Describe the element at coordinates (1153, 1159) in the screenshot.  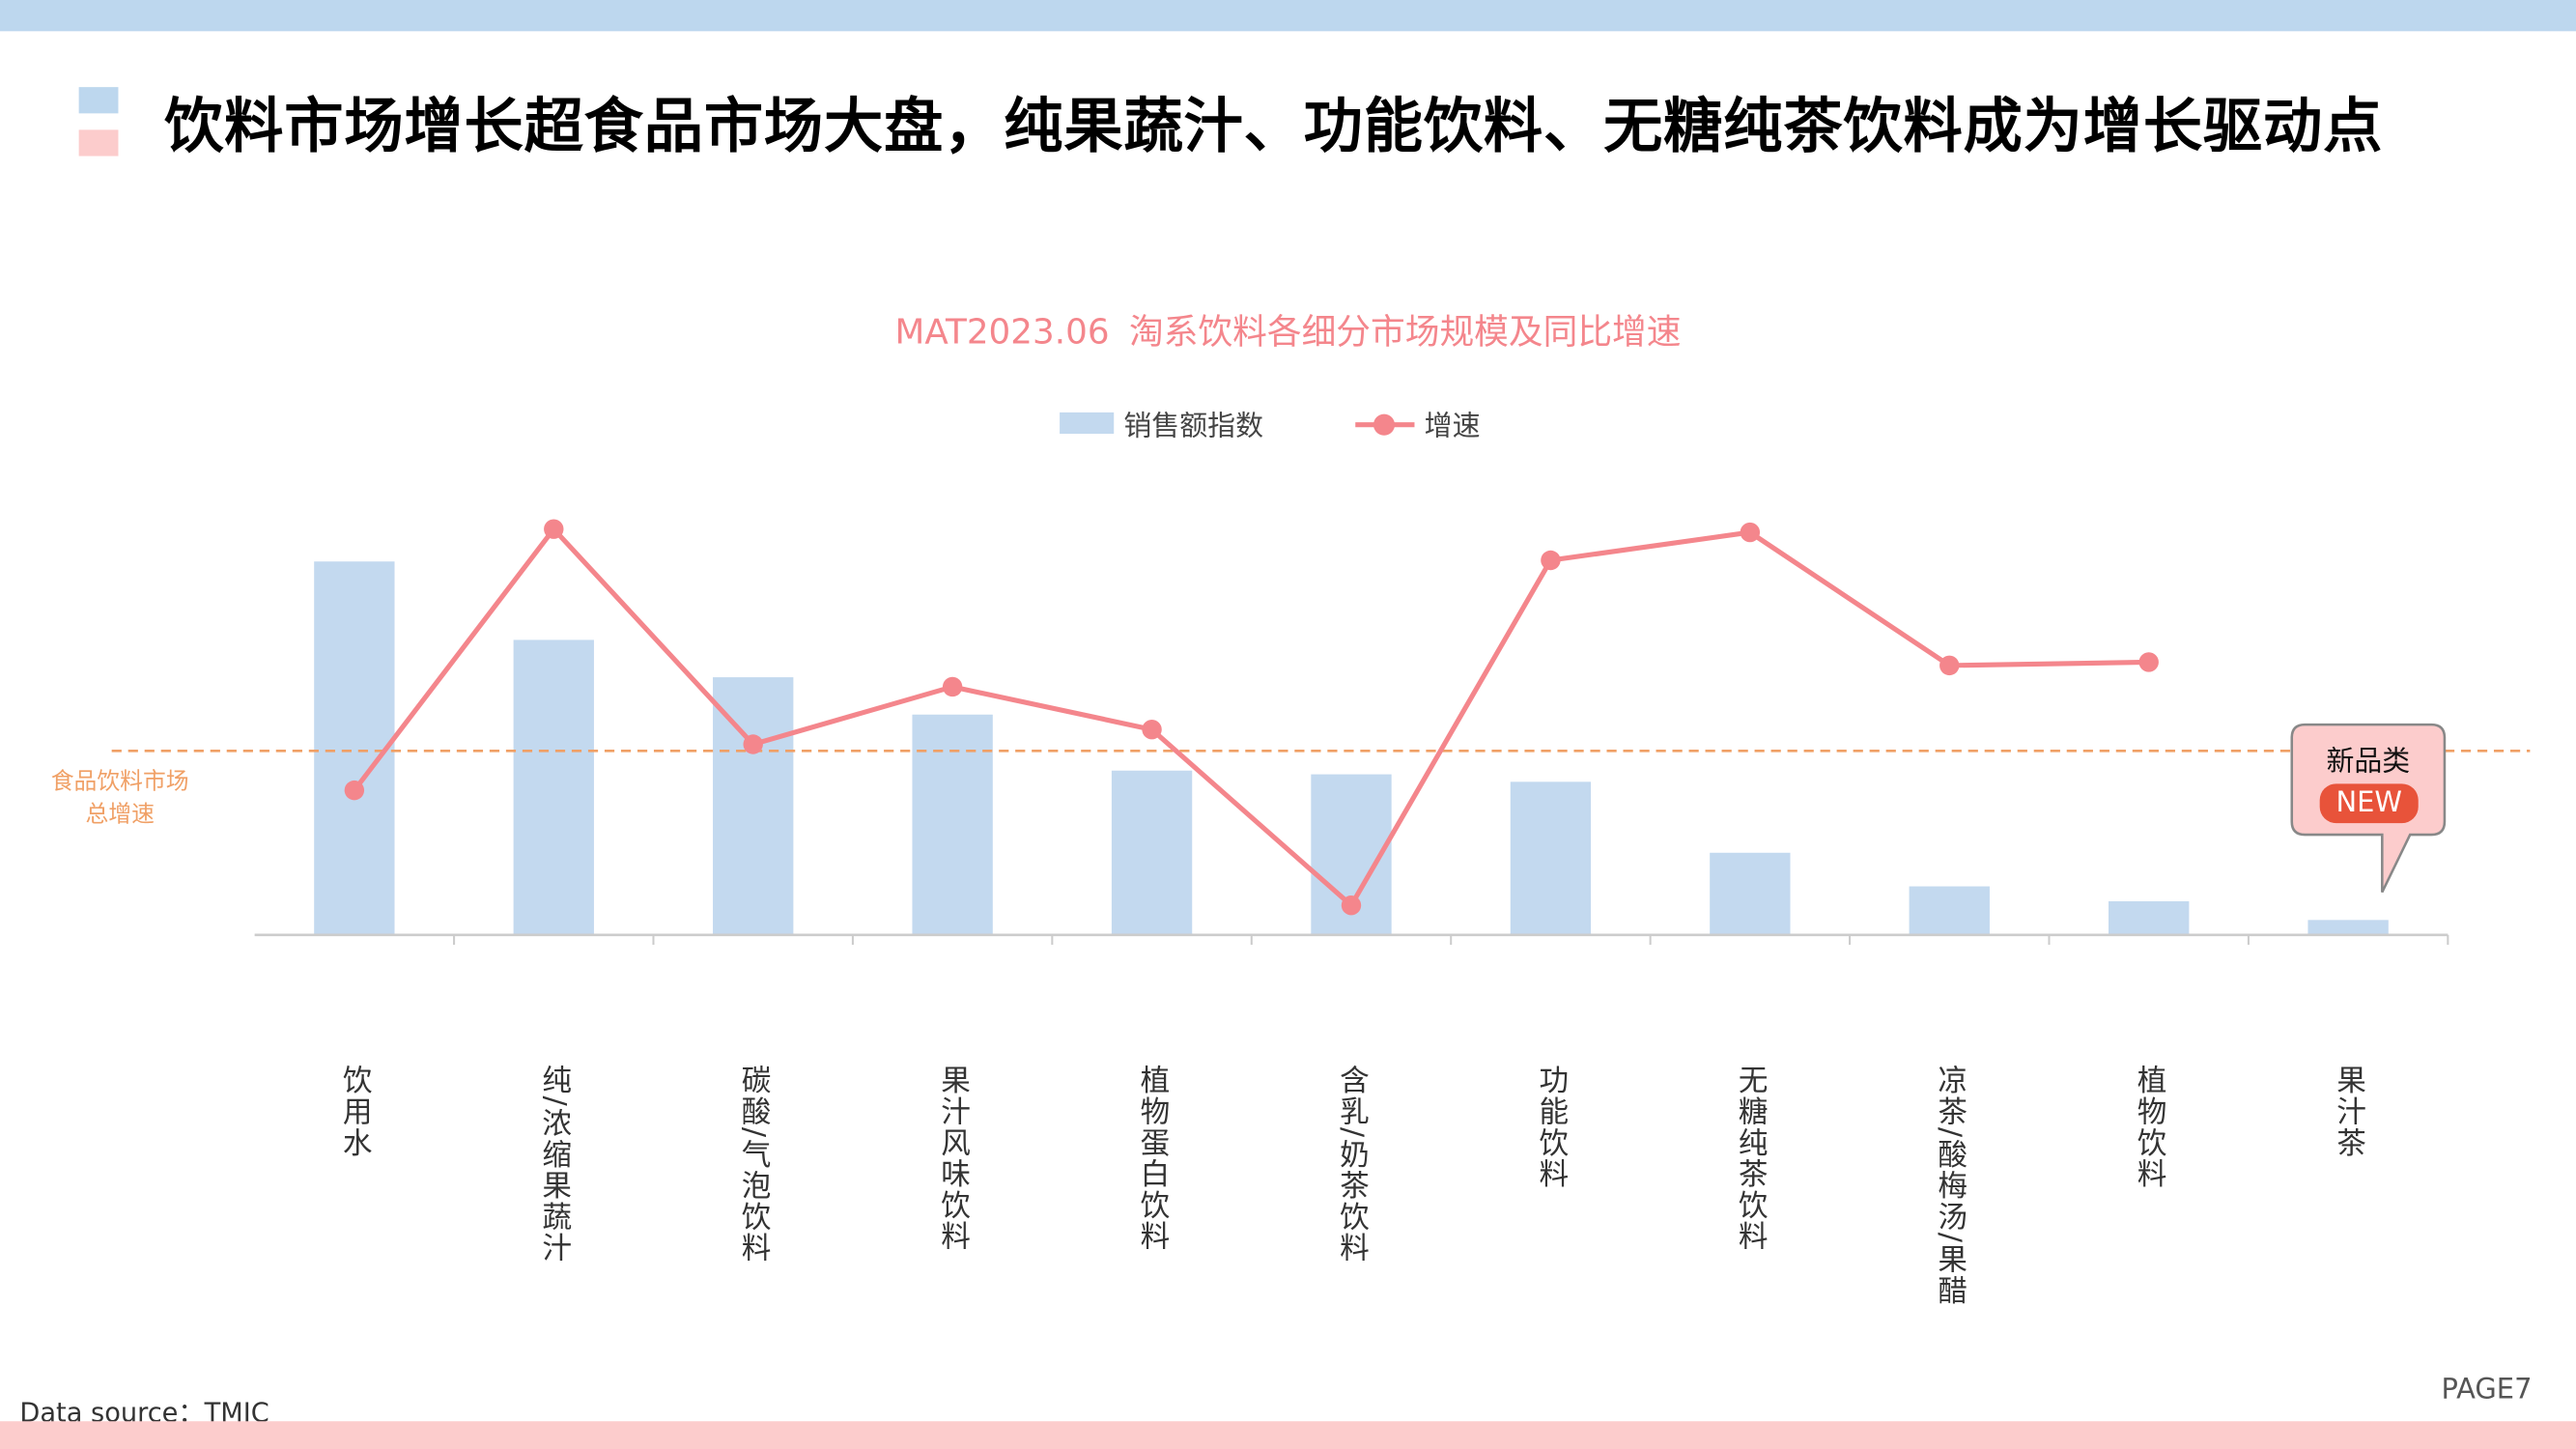
I see `category-label: 植物蛋白饮料` at that location.